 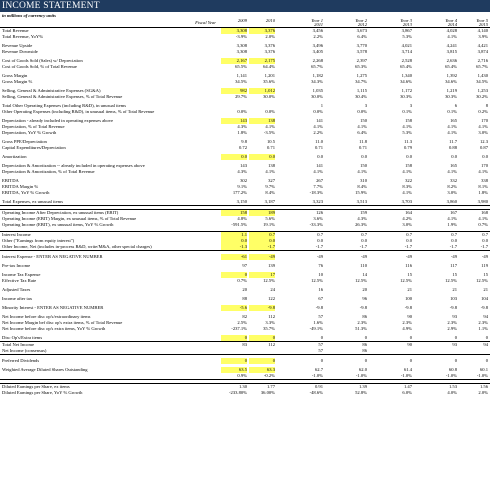 I want to click on value-cell: -0.2%, so click(x=269, y=375).